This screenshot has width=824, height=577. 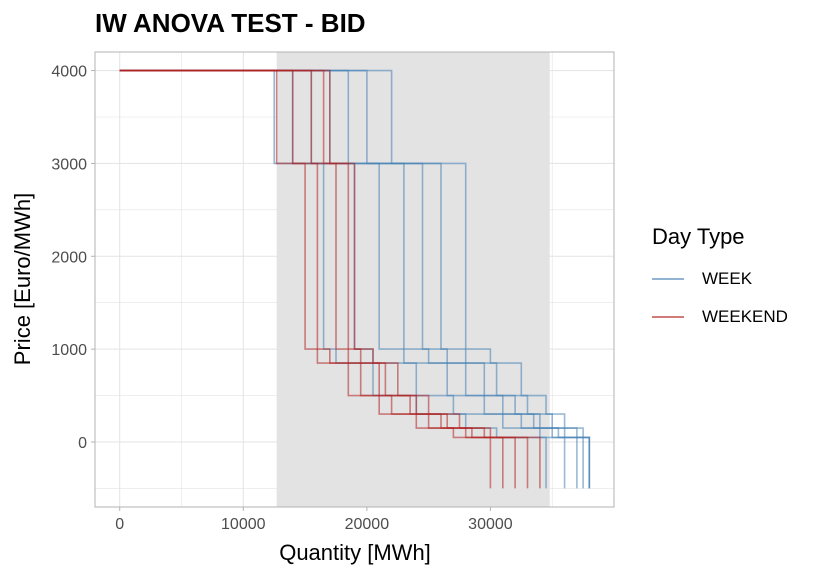 I want to click on legend-title: Day Type, so click(x=698, y=236).